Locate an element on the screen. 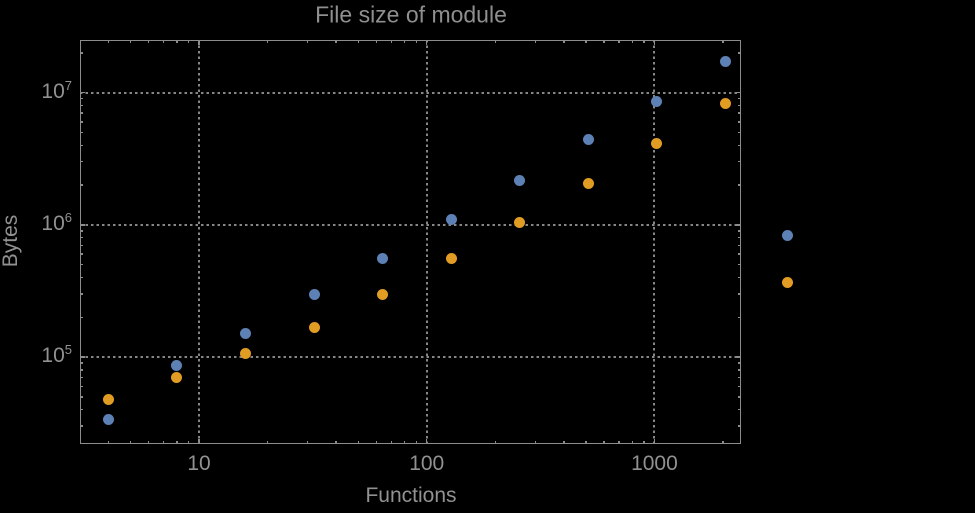 The image size is (975, 513). x-tick-label: 100 is located at coordinates (427, 463).